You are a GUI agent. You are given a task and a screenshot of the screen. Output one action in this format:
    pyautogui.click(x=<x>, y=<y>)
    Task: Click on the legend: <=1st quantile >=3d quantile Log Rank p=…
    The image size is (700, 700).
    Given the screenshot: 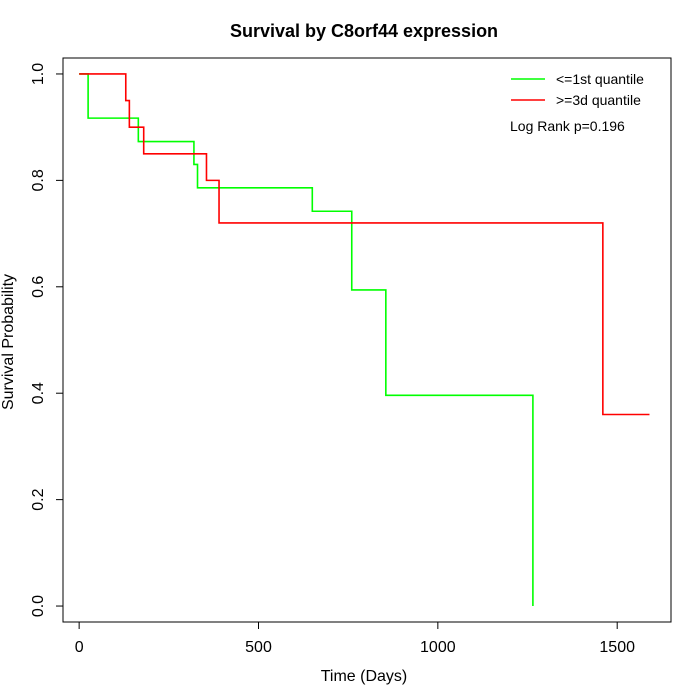 What is the action you would take?
    pyautogui.click(x=577, y=102)
    